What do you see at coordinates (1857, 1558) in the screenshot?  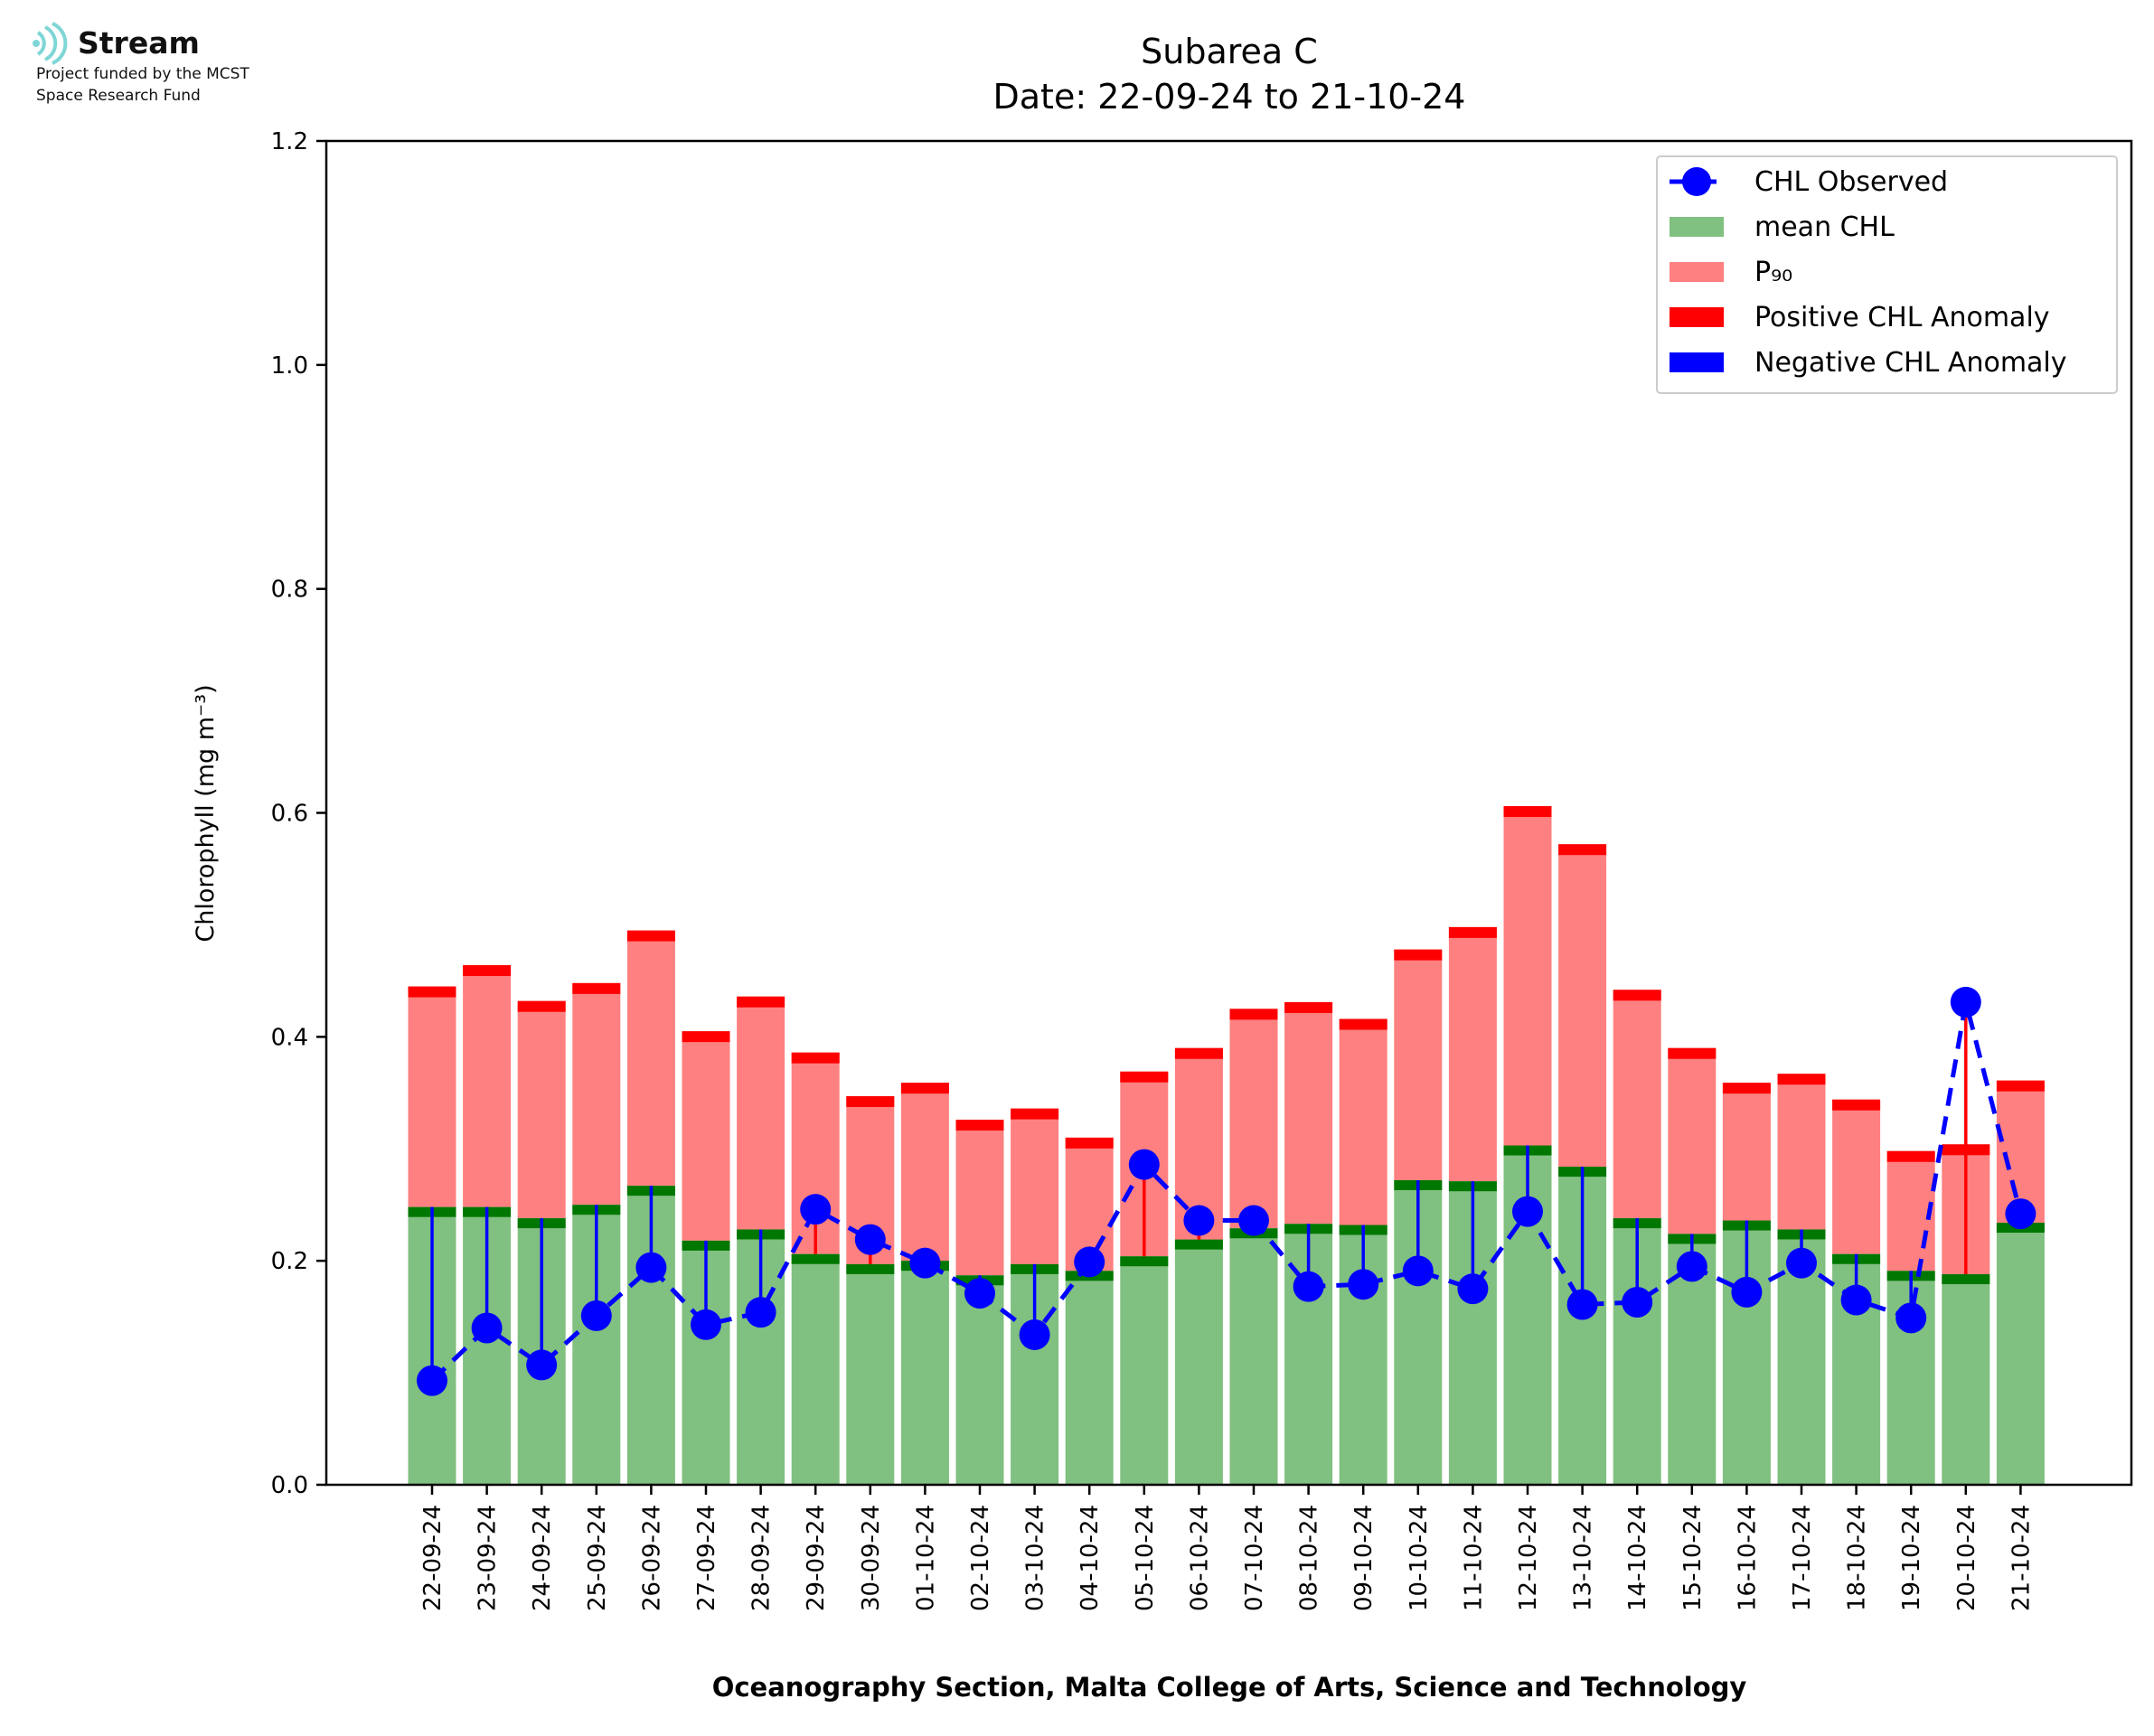 I see `x-tick-label: 18-10-24` at bounding box center [1857, 1558].